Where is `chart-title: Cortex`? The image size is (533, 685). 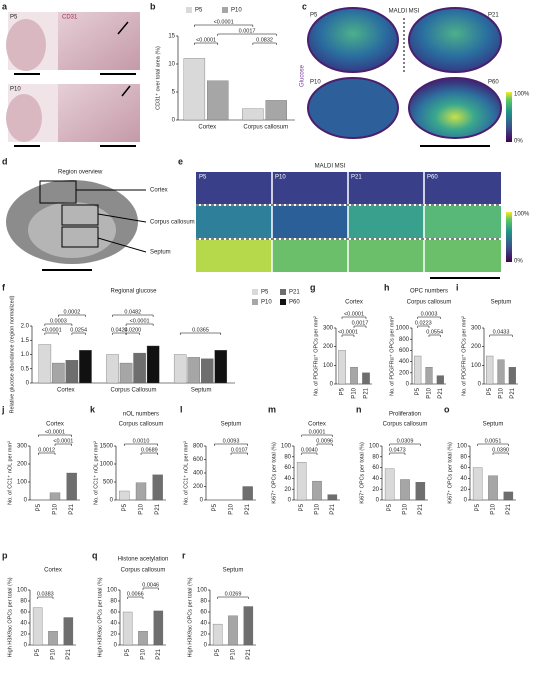
chart-title: Cortex is located at coordinates (55, 425).